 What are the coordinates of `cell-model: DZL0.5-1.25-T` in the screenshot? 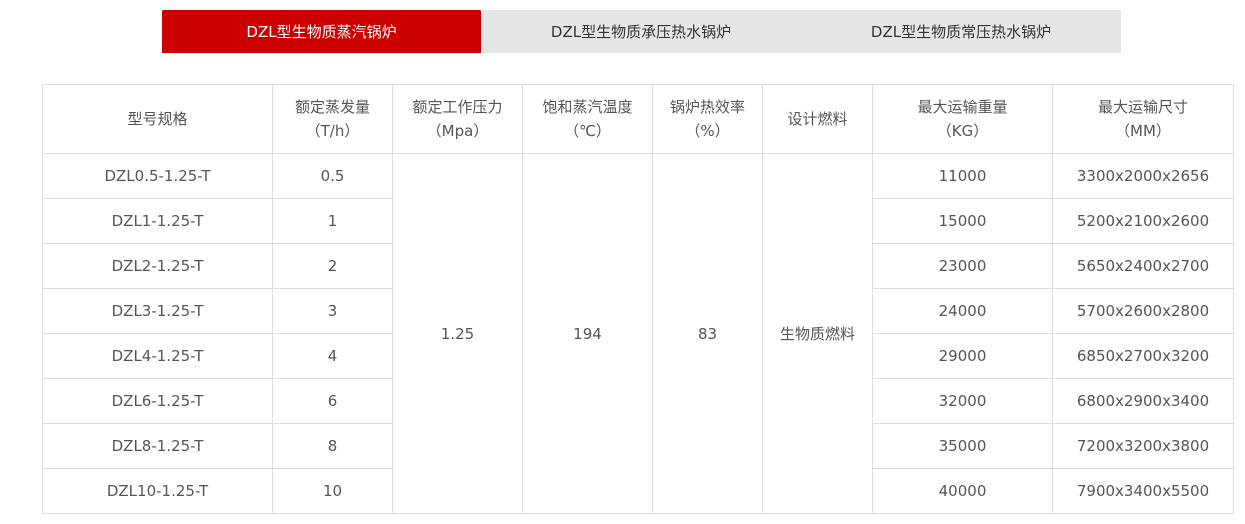 It's located at (157, 176).